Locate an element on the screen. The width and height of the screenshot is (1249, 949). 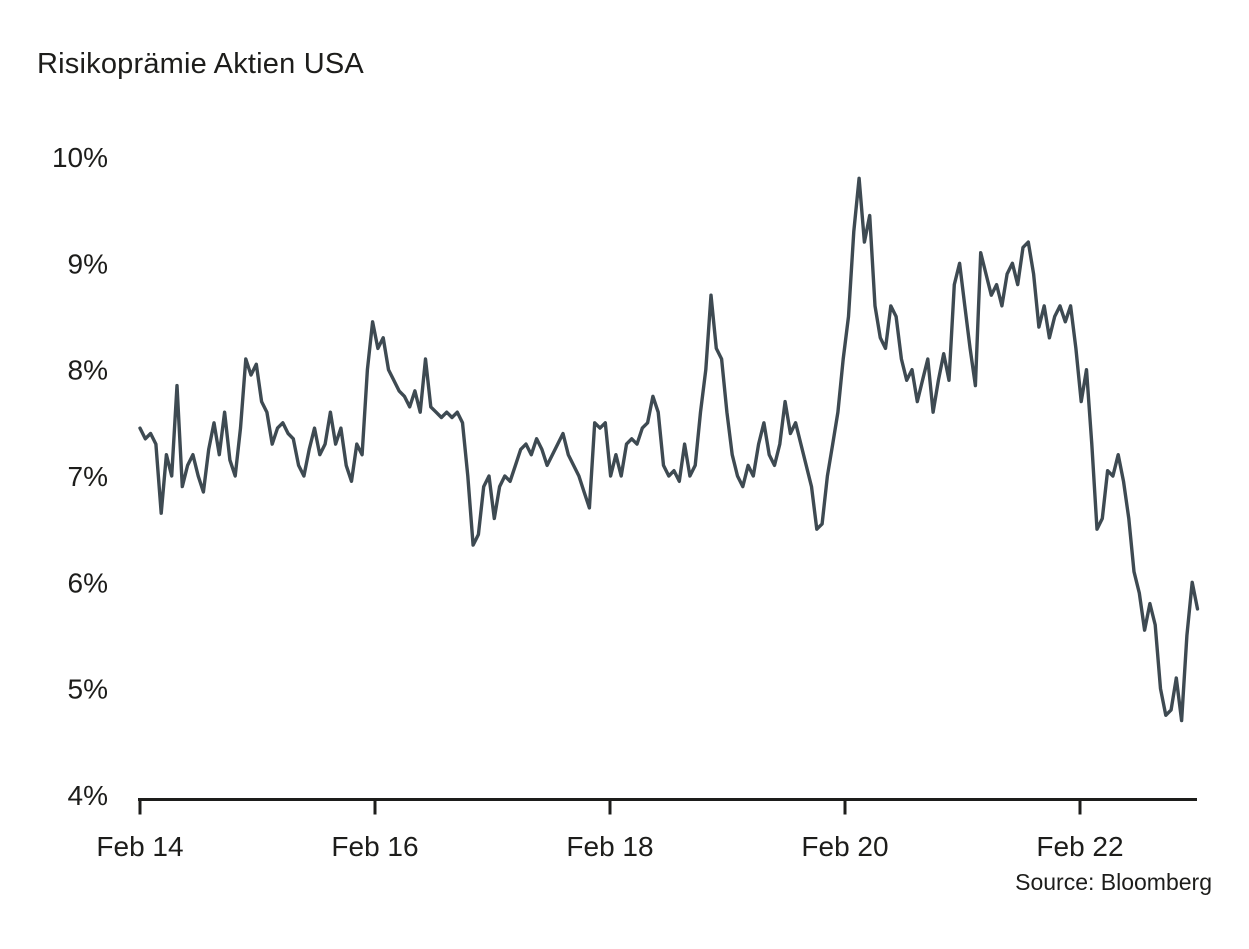
x-tick-label: Feb 16 is located at coordinates (374, 846).